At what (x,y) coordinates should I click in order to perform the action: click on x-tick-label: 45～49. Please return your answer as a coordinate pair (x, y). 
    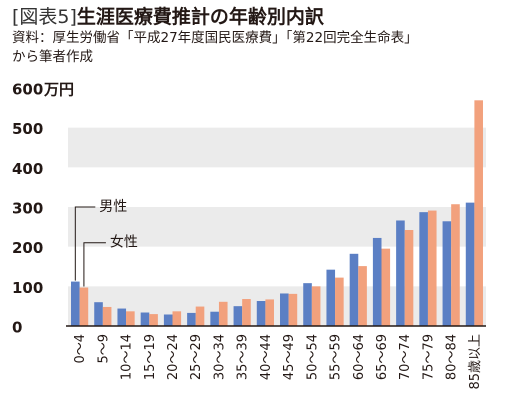
    Looking at the image, I should click on (289, 357).